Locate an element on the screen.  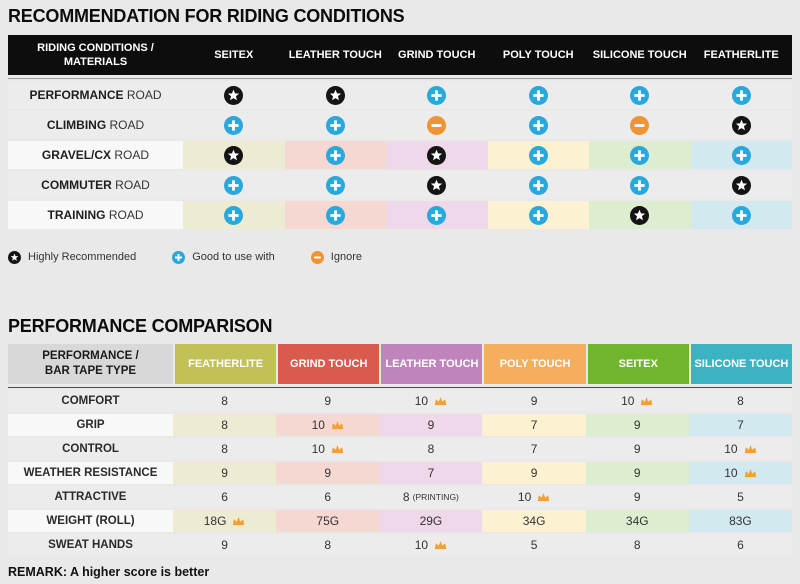
score-cell: 18G is located at coordinates (225, 521).